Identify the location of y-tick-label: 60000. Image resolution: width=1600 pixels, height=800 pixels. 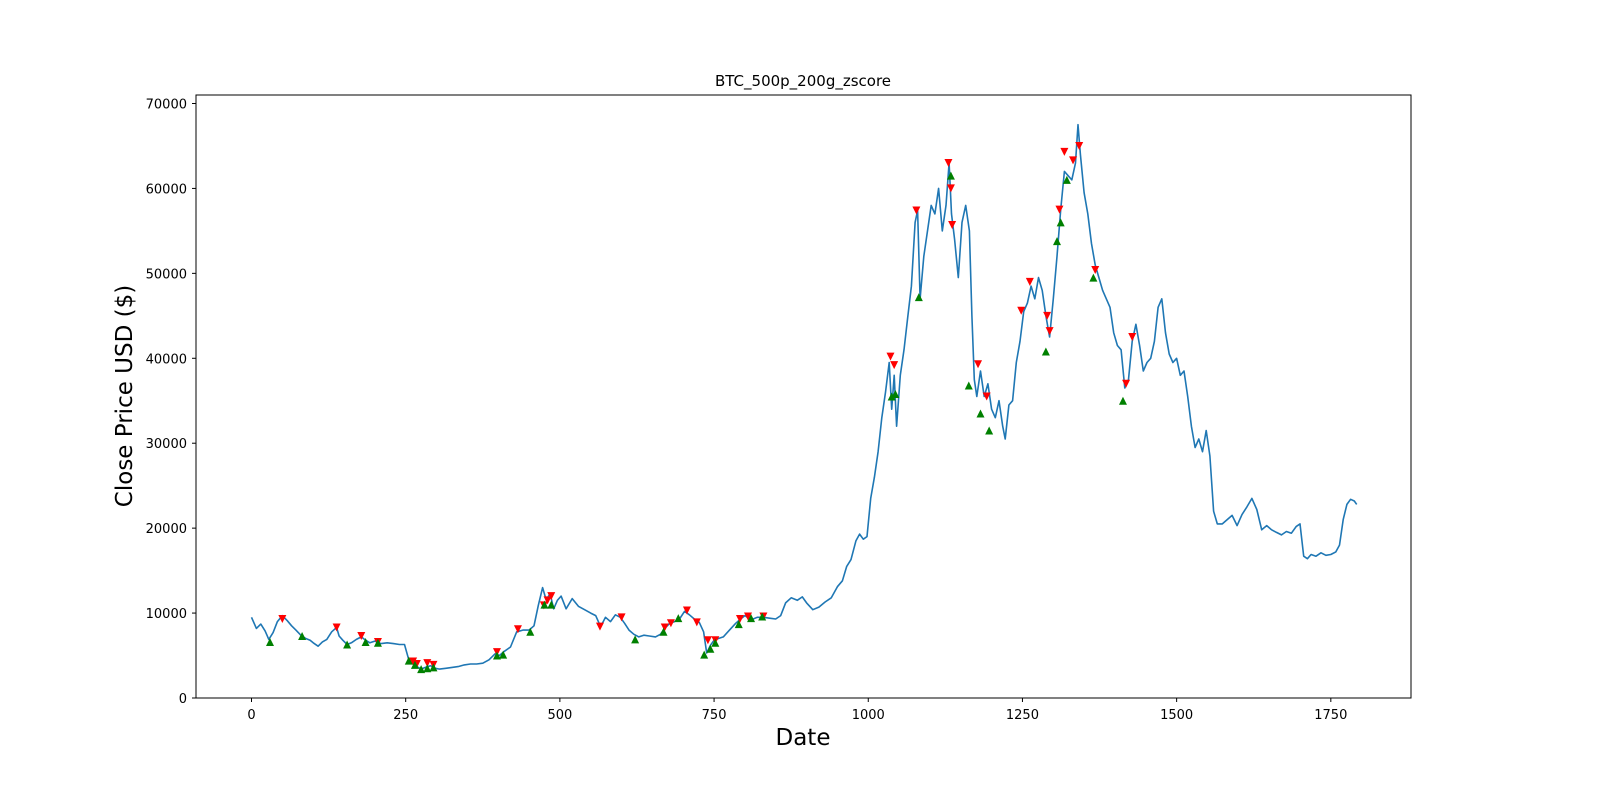
(166, 189).